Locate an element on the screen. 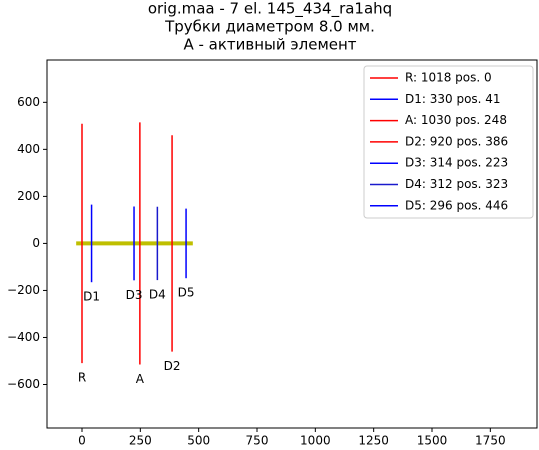 This screenshot has height=450, width=539. element-label: R is located at coordinates (82, 378).